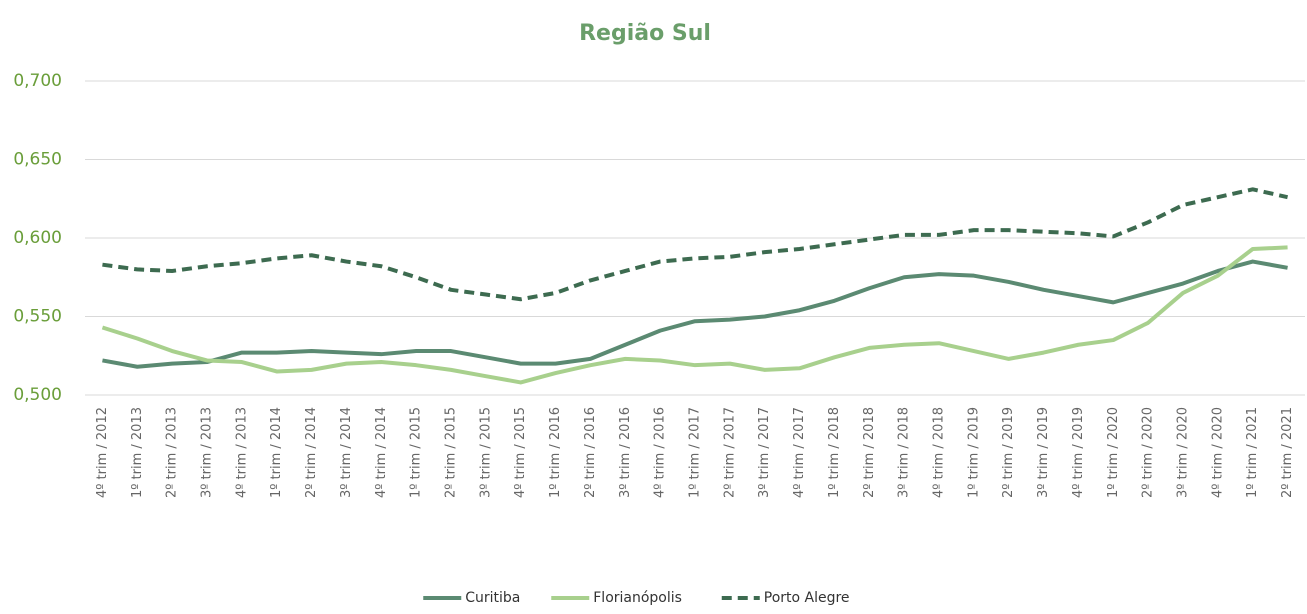  Describe the element at coordinates (346, 452) in the screenshot. I see `x-tick-label: 3º trim / 2014` at that location.